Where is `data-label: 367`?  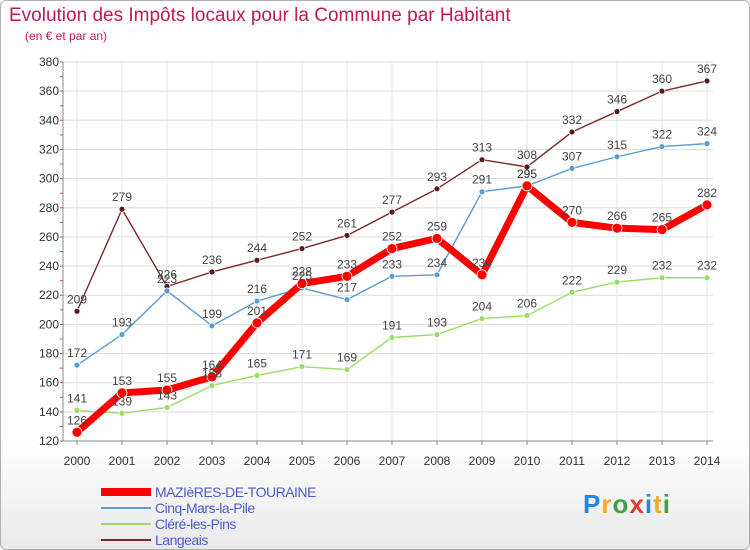 data-label: 367 is located at coordinates (707, 69).